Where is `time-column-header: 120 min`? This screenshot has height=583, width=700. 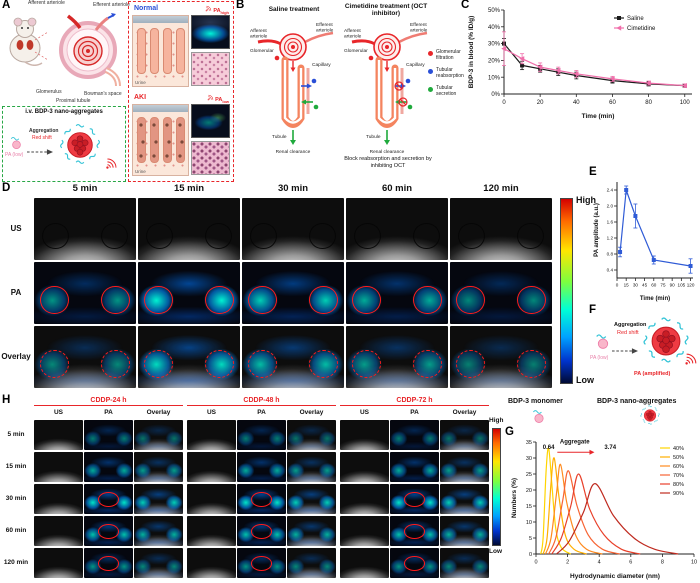 time-column-header: 120 min is located at coordinates (501, 188).